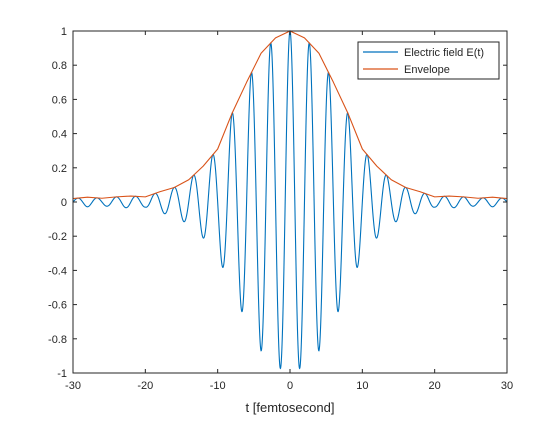 The width and height of the screenshot is (560, 425). Describe the element at coordinates (64, 203) in the screenshot. I see `y-tick-label: 0` at that location.